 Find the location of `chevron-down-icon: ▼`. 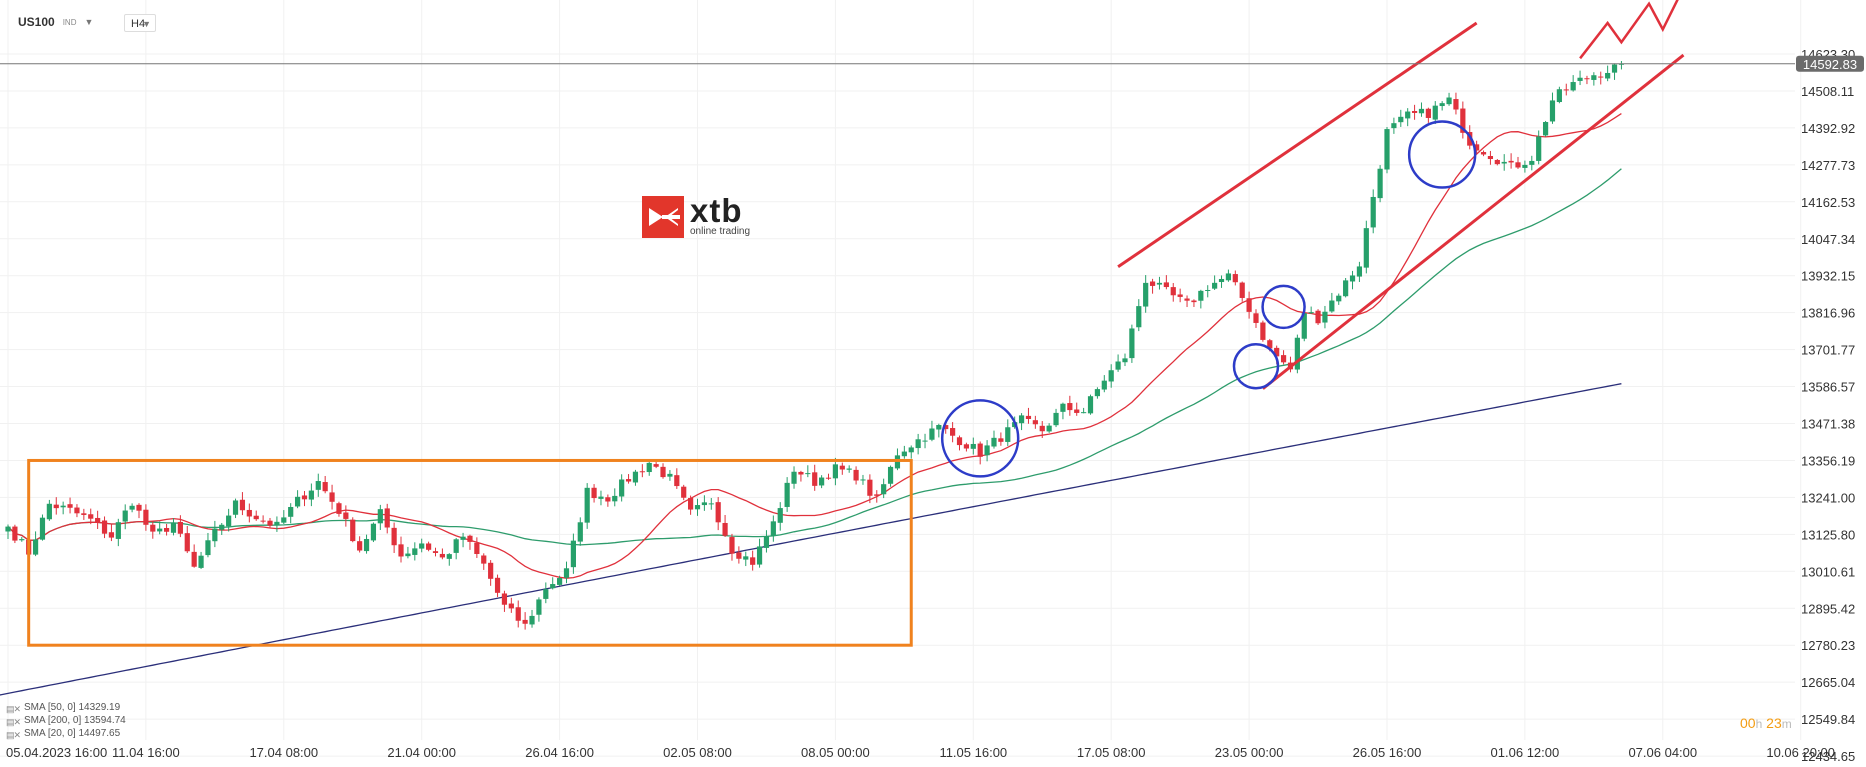

chevron-down-icon: ▼ is located at coordinates (89, 22).